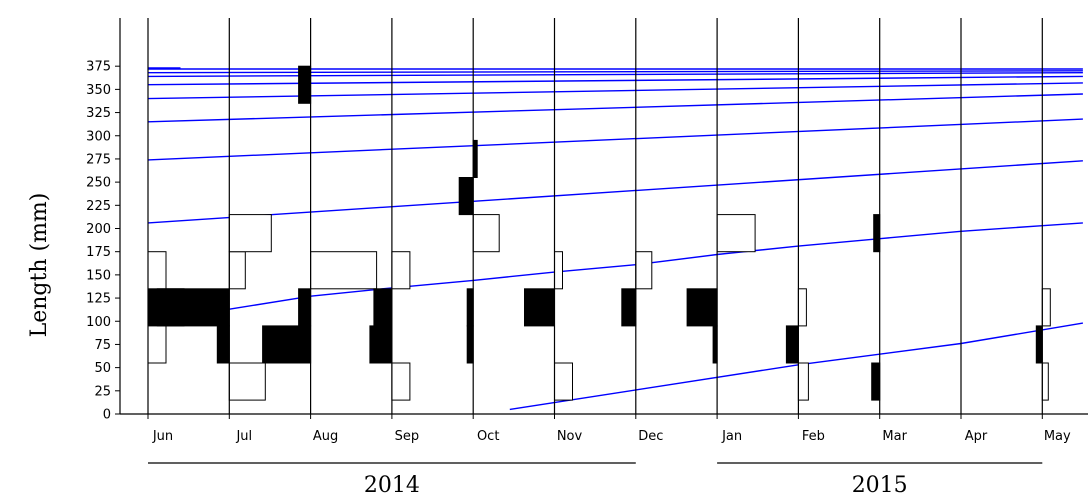  Describe the element at coordinates (98, 90) in the screenshot. I see `y-tick-label-350: 350` at that location.